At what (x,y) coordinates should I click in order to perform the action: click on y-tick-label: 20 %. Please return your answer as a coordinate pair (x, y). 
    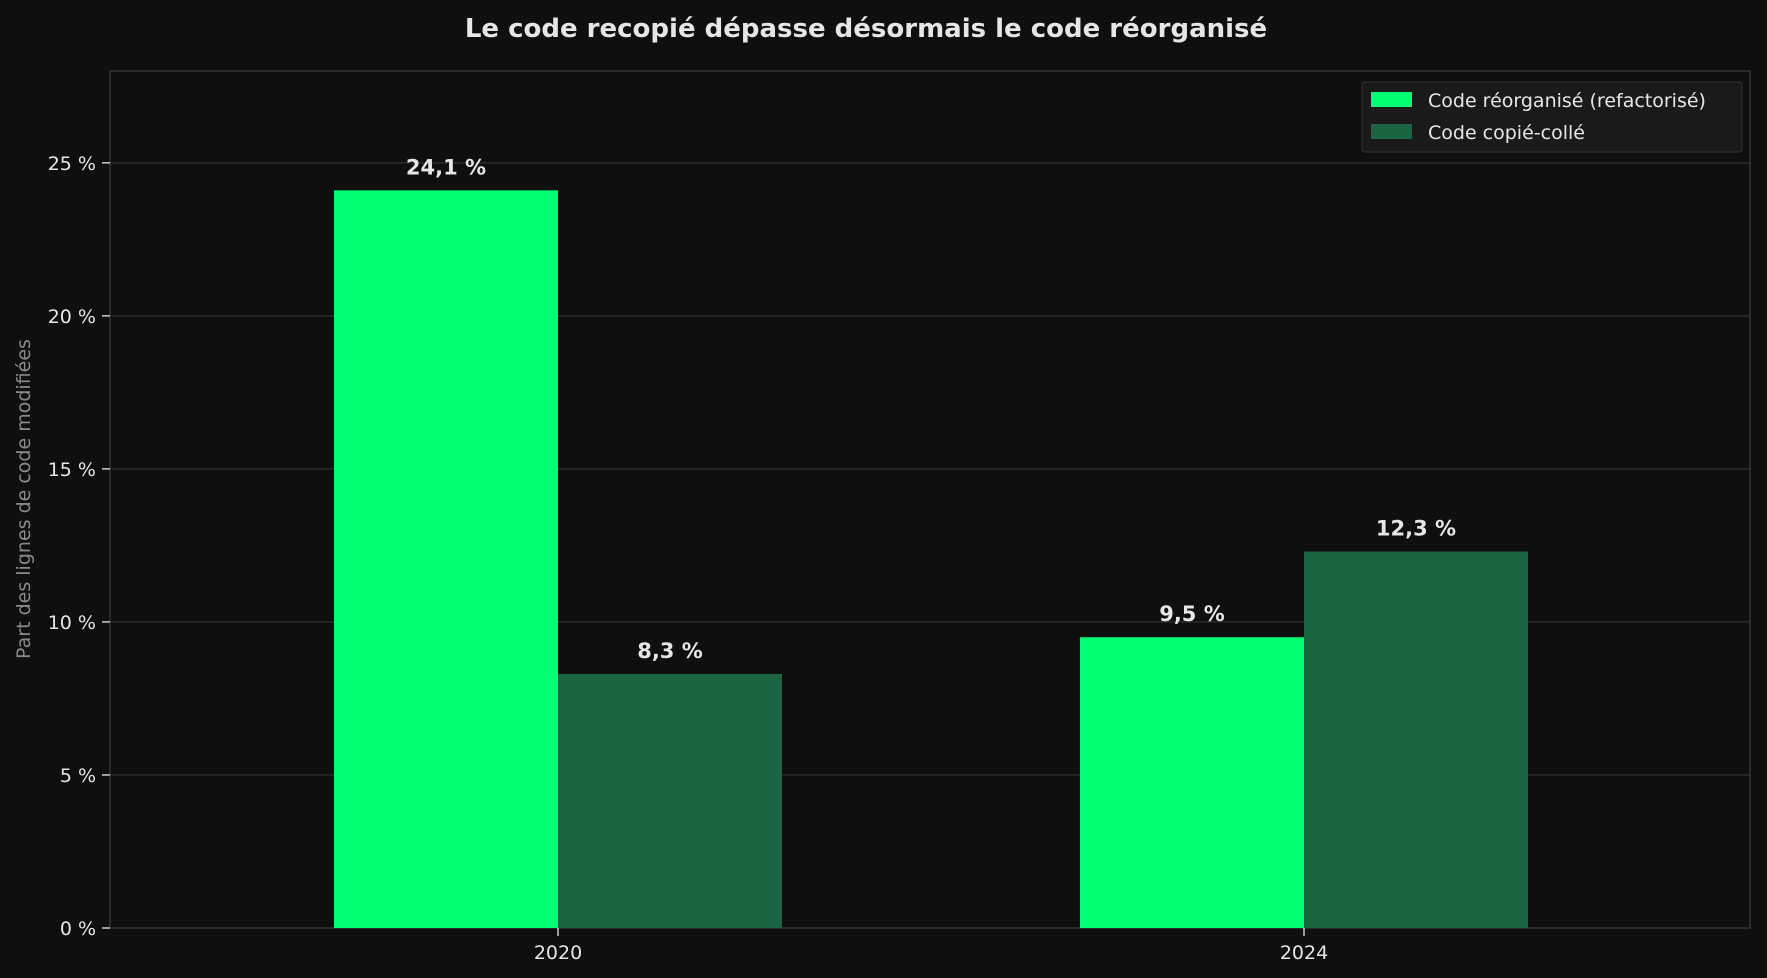
    Looking at the image, I should click on (72, 317).